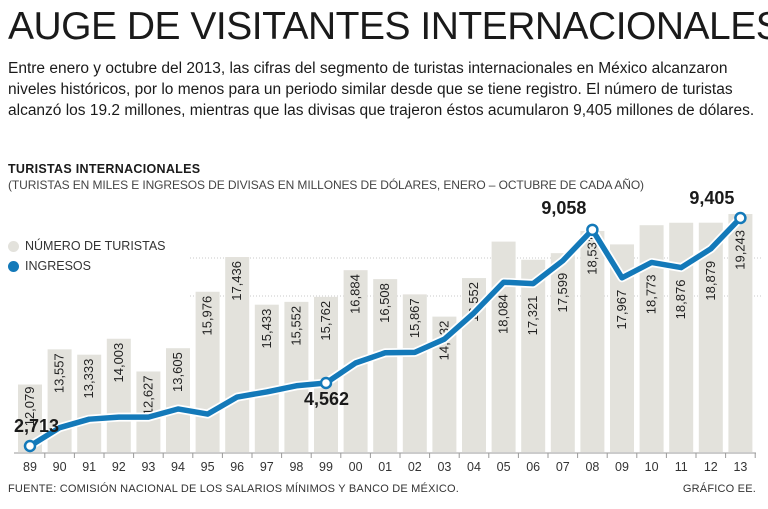 The image size is (768, 509). I want to click on x-tick-08: 08, so click(592, 467).